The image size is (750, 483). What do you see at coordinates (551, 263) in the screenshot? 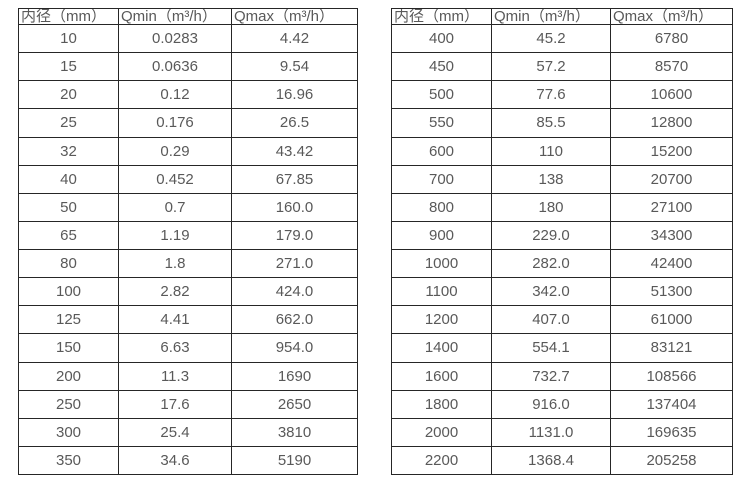
I see `cell-qmin: 282.0` at bounding box center [551, 263].